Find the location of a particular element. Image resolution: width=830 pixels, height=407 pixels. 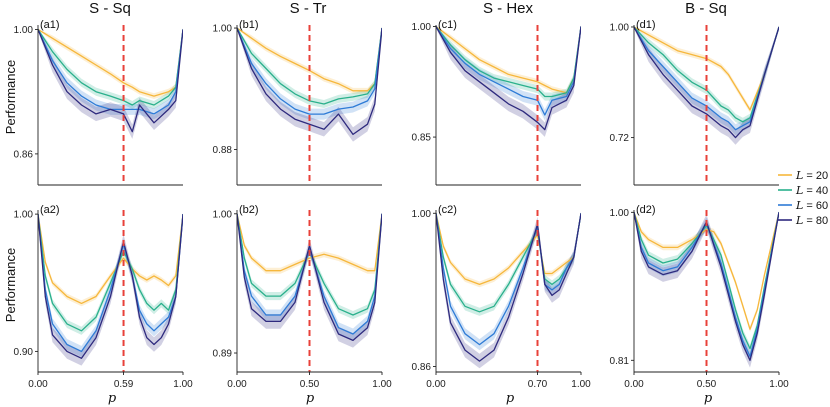

series-line-c2-l20 is located at coordinates (508, 249).